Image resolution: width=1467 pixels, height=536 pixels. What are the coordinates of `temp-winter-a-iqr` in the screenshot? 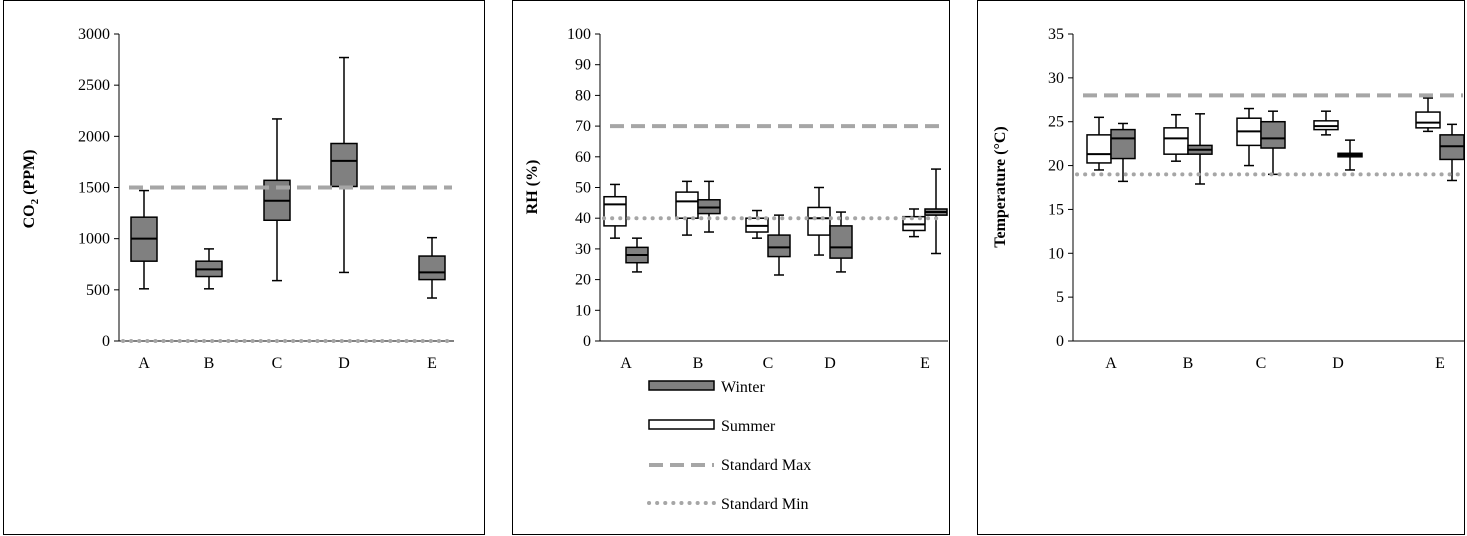 It's located at (1123, 144).